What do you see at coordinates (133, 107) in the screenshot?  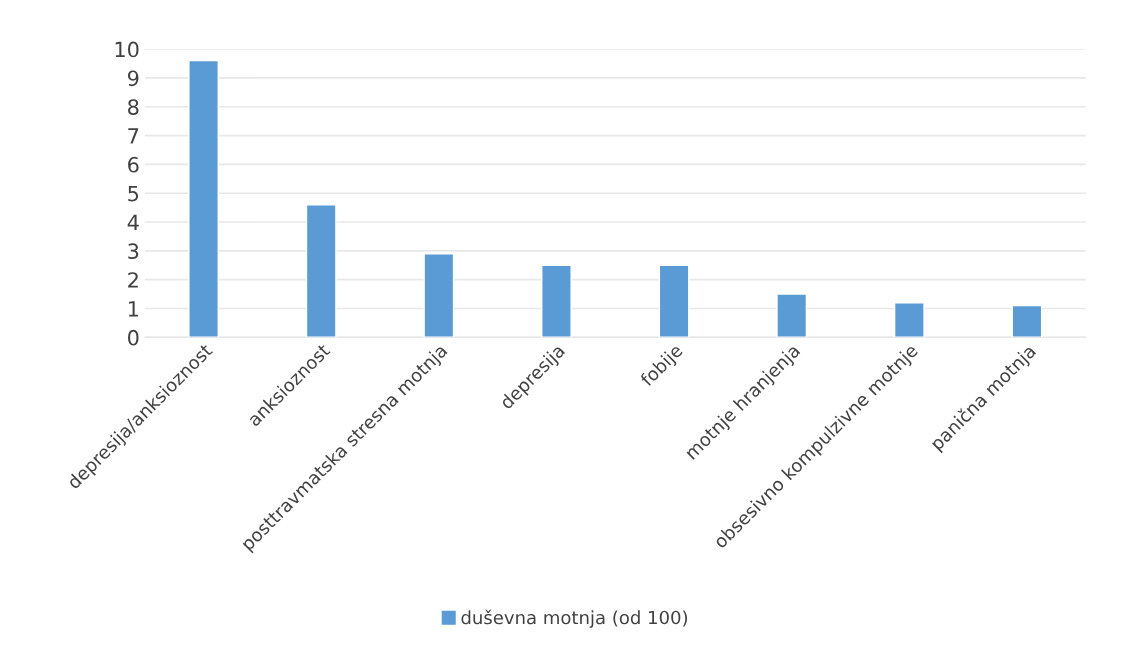 I see `y-tick-label: 8` at bounding box center [133, 107].